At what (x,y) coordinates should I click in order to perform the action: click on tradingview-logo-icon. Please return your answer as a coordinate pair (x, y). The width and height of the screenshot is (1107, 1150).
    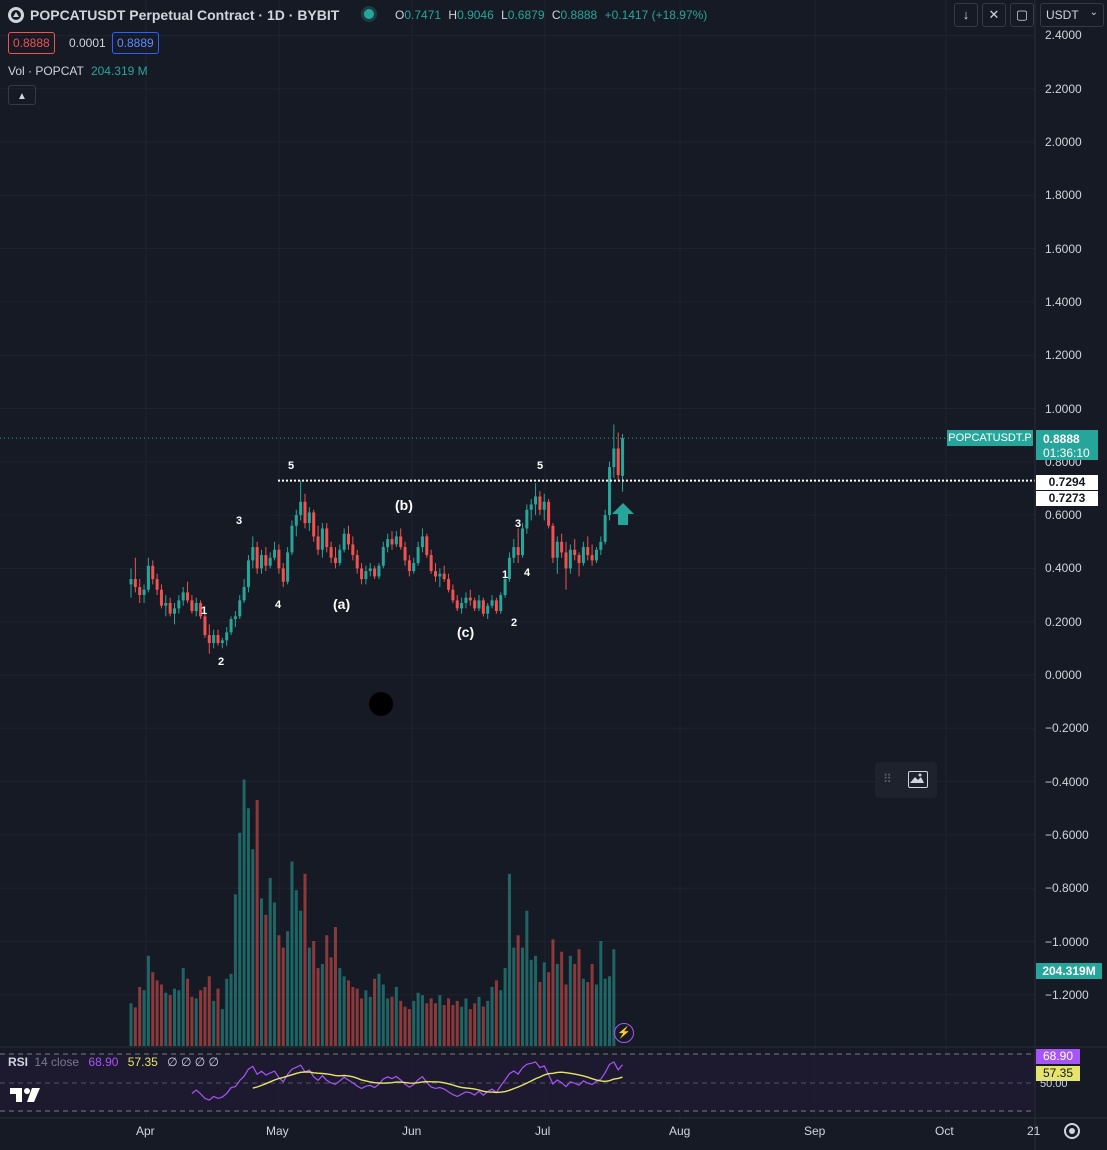
    Looking at the image, I should click on (26, 1096).